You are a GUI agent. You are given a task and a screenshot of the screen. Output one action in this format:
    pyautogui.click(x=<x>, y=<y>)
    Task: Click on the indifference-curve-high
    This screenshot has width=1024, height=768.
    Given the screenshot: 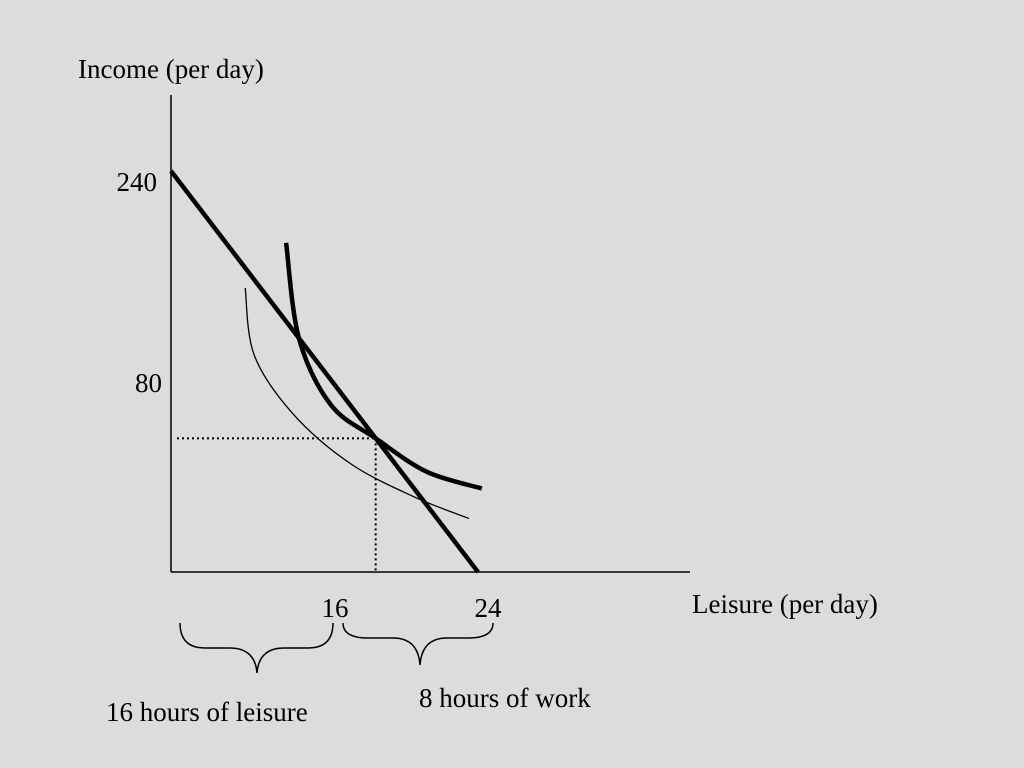 What is the action you would take?
    pyautogui.click(x=383, y=366)
    